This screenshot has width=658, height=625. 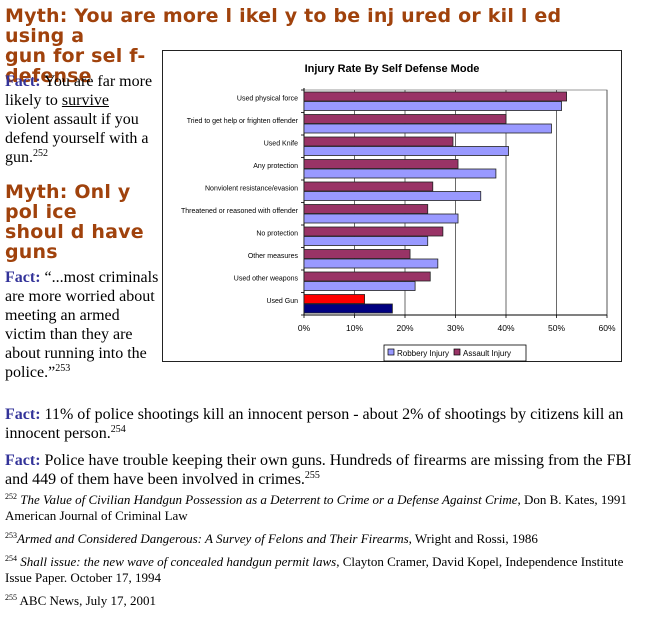 I want to click on myth-heading-police: Myth: Onl y pol ice shoul d have guns, so click(x=80, y=222).